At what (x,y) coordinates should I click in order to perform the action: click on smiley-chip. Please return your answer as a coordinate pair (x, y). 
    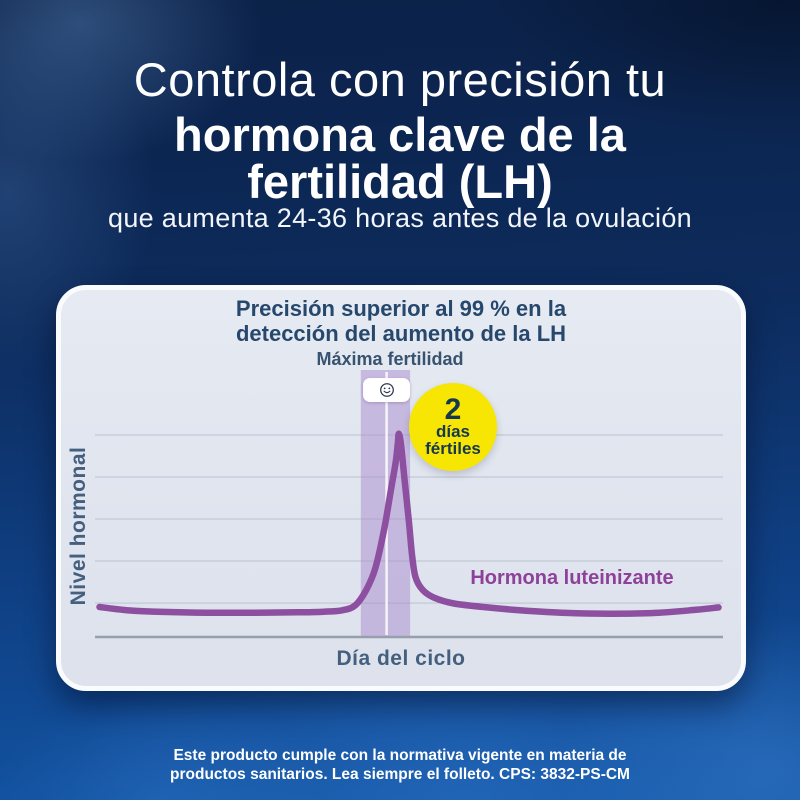
    Looking at the image, I should click on (386, 390).